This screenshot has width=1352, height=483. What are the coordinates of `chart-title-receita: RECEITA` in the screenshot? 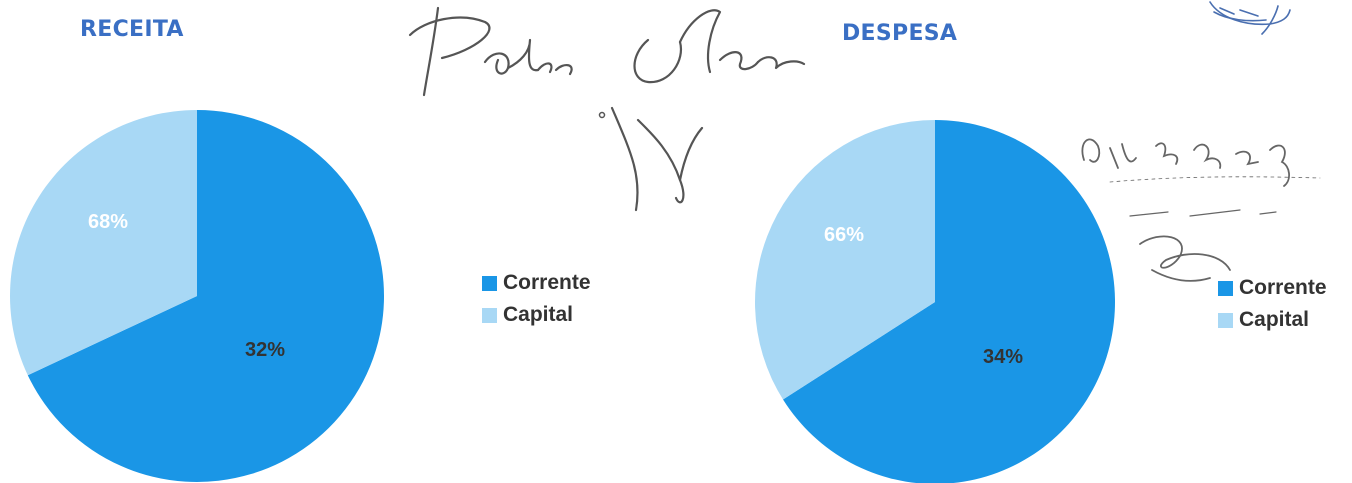 It's located at (132, 29).